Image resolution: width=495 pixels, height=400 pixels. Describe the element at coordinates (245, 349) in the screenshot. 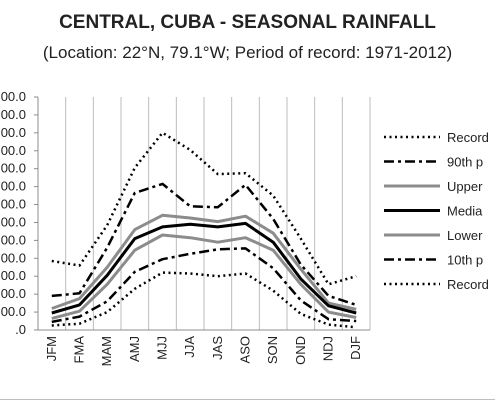

I see `x-tick-label: ASO` at that location.